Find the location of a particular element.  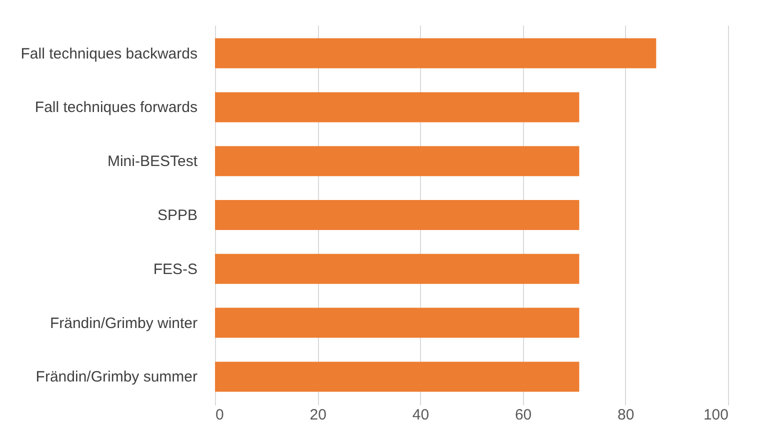

y-tick-label: Fall techniques backwards is located at coordinates (109, 53).